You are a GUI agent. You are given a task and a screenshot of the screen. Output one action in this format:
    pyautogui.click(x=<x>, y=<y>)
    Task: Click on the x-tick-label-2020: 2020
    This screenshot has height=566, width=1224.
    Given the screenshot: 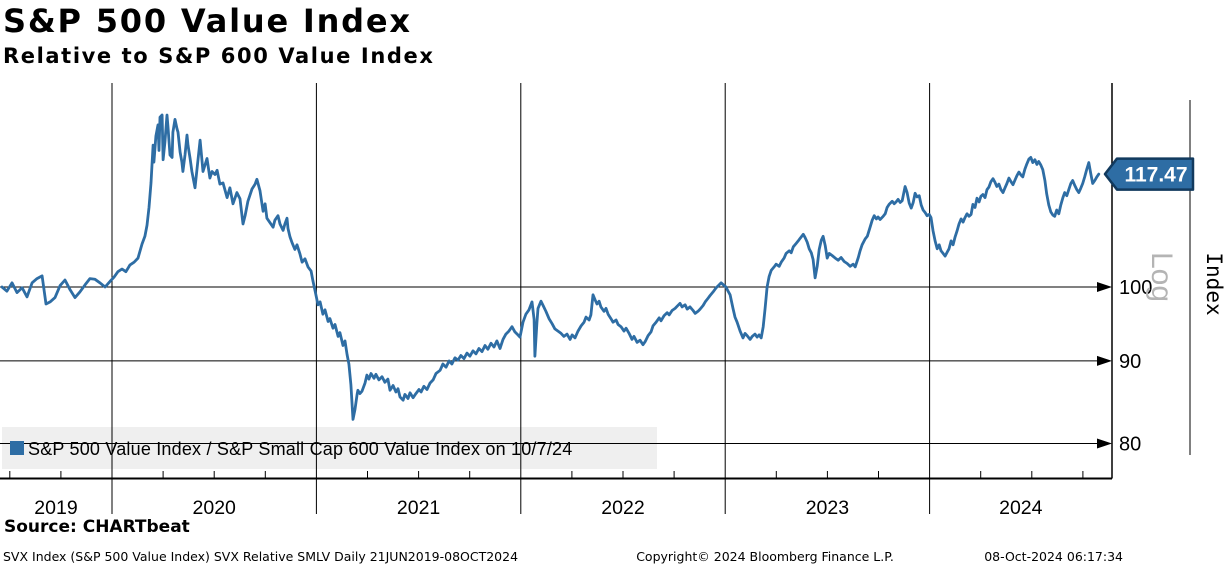 What is the action you would take?
    pyautogui.click(x=215, y=508)
    